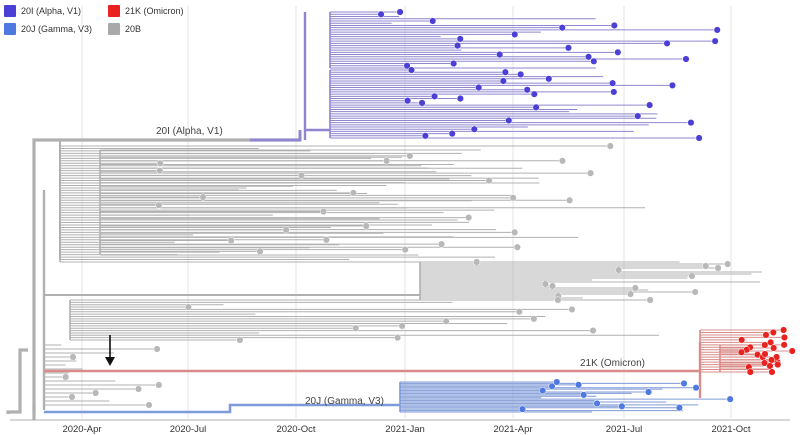 Image resolution: width=800 pixels, height=435 pixels. I want to click on legend-item-omicron: 21K (Omicron), so click(146, 11).